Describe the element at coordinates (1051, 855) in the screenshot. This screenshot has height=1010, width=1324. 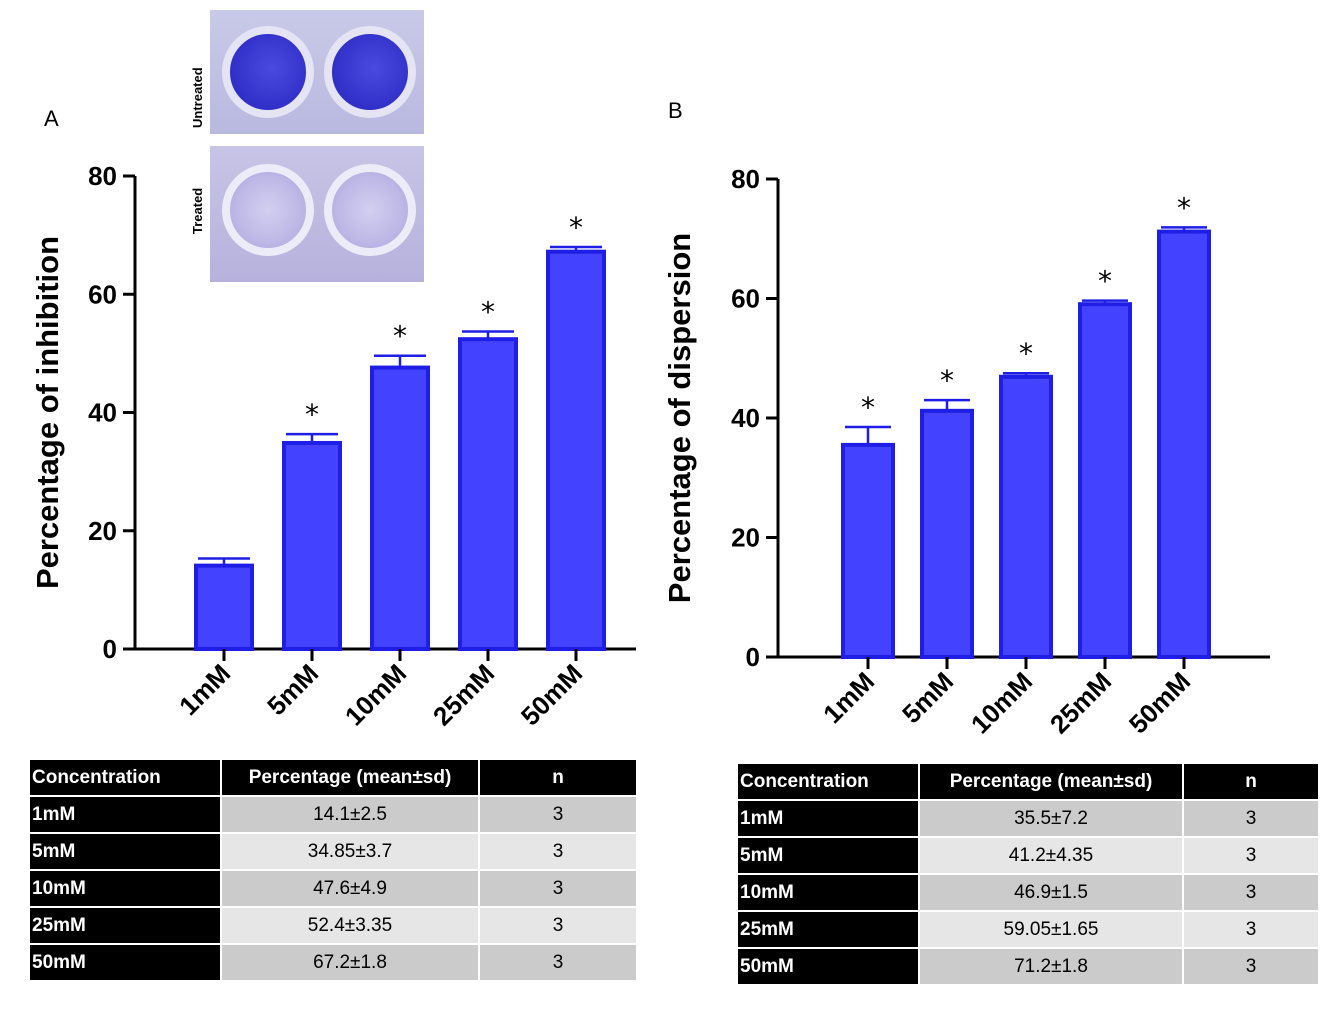
I see `cell-percentage: 41.2±4.35` at that location.